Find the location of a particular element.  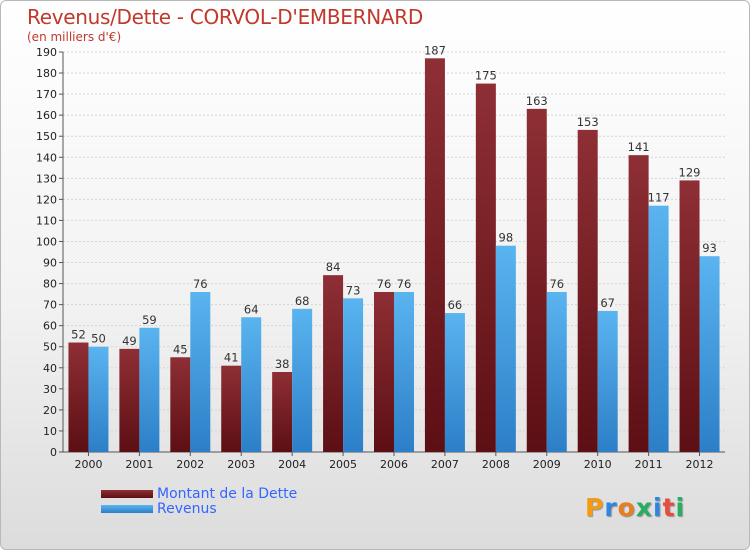

y-tick-label: 40 is located at coordinates (50, 368).